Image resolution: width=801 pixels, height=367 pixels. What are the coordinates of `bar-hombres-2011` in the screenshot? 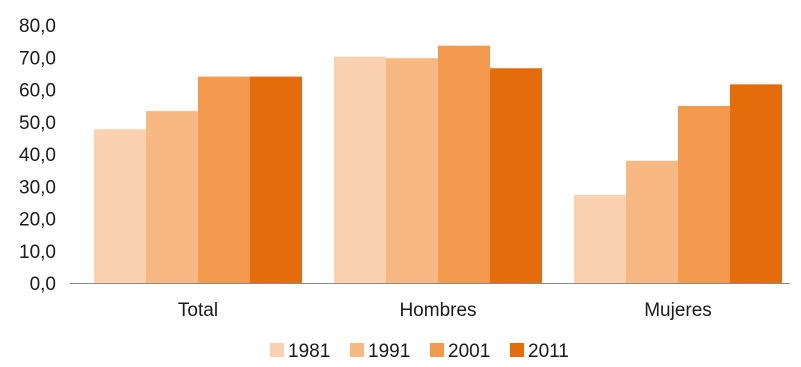 It's located at (516, 175).